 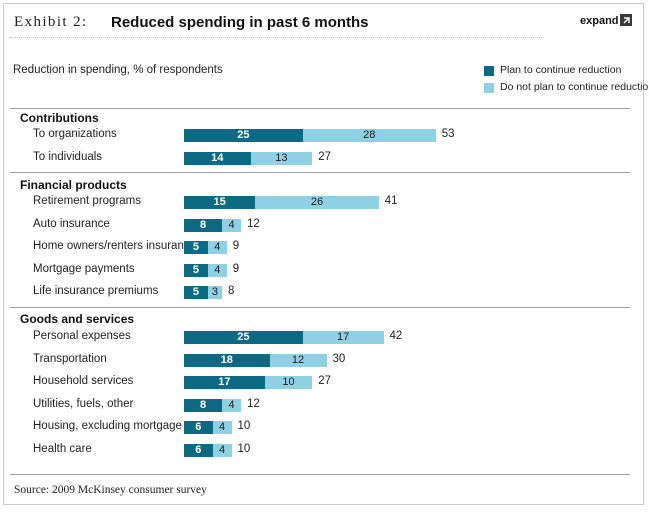 I want to click on row-label: Transportation, so click(x=70, y=358).